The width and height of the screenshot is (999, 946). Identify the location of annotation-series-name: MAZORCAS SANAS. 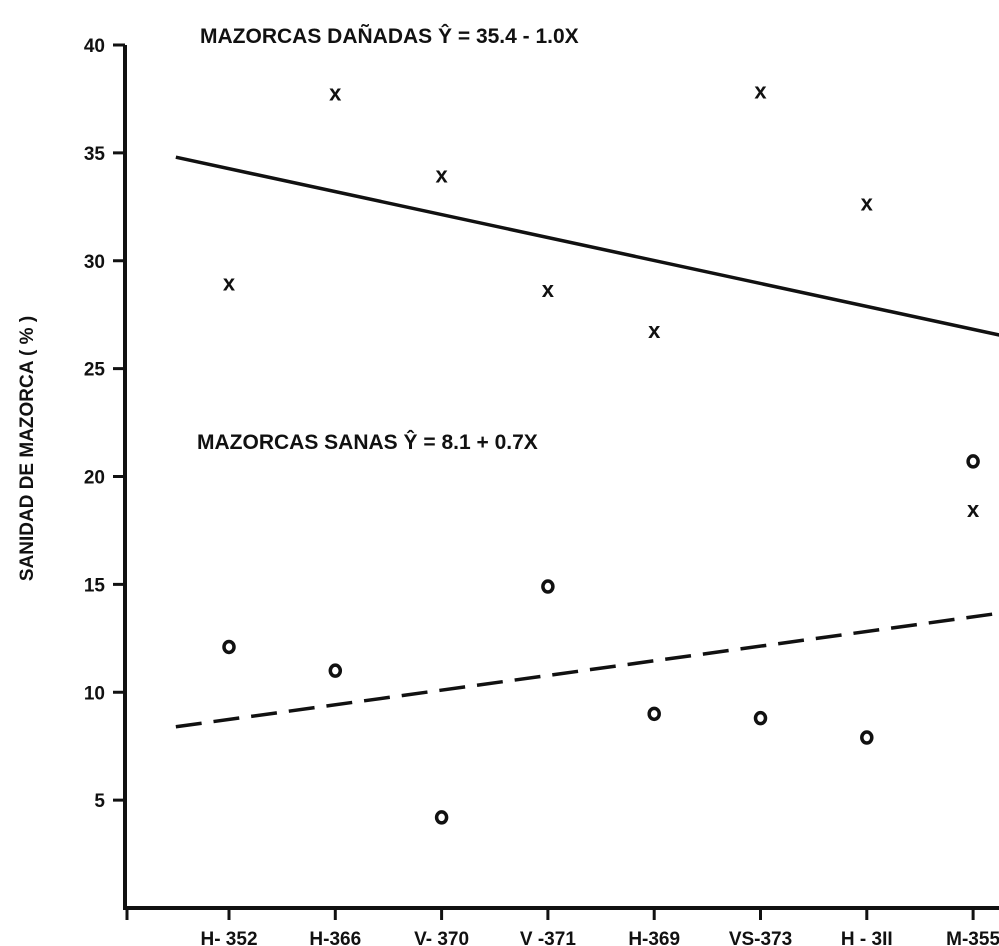
(300, 442).